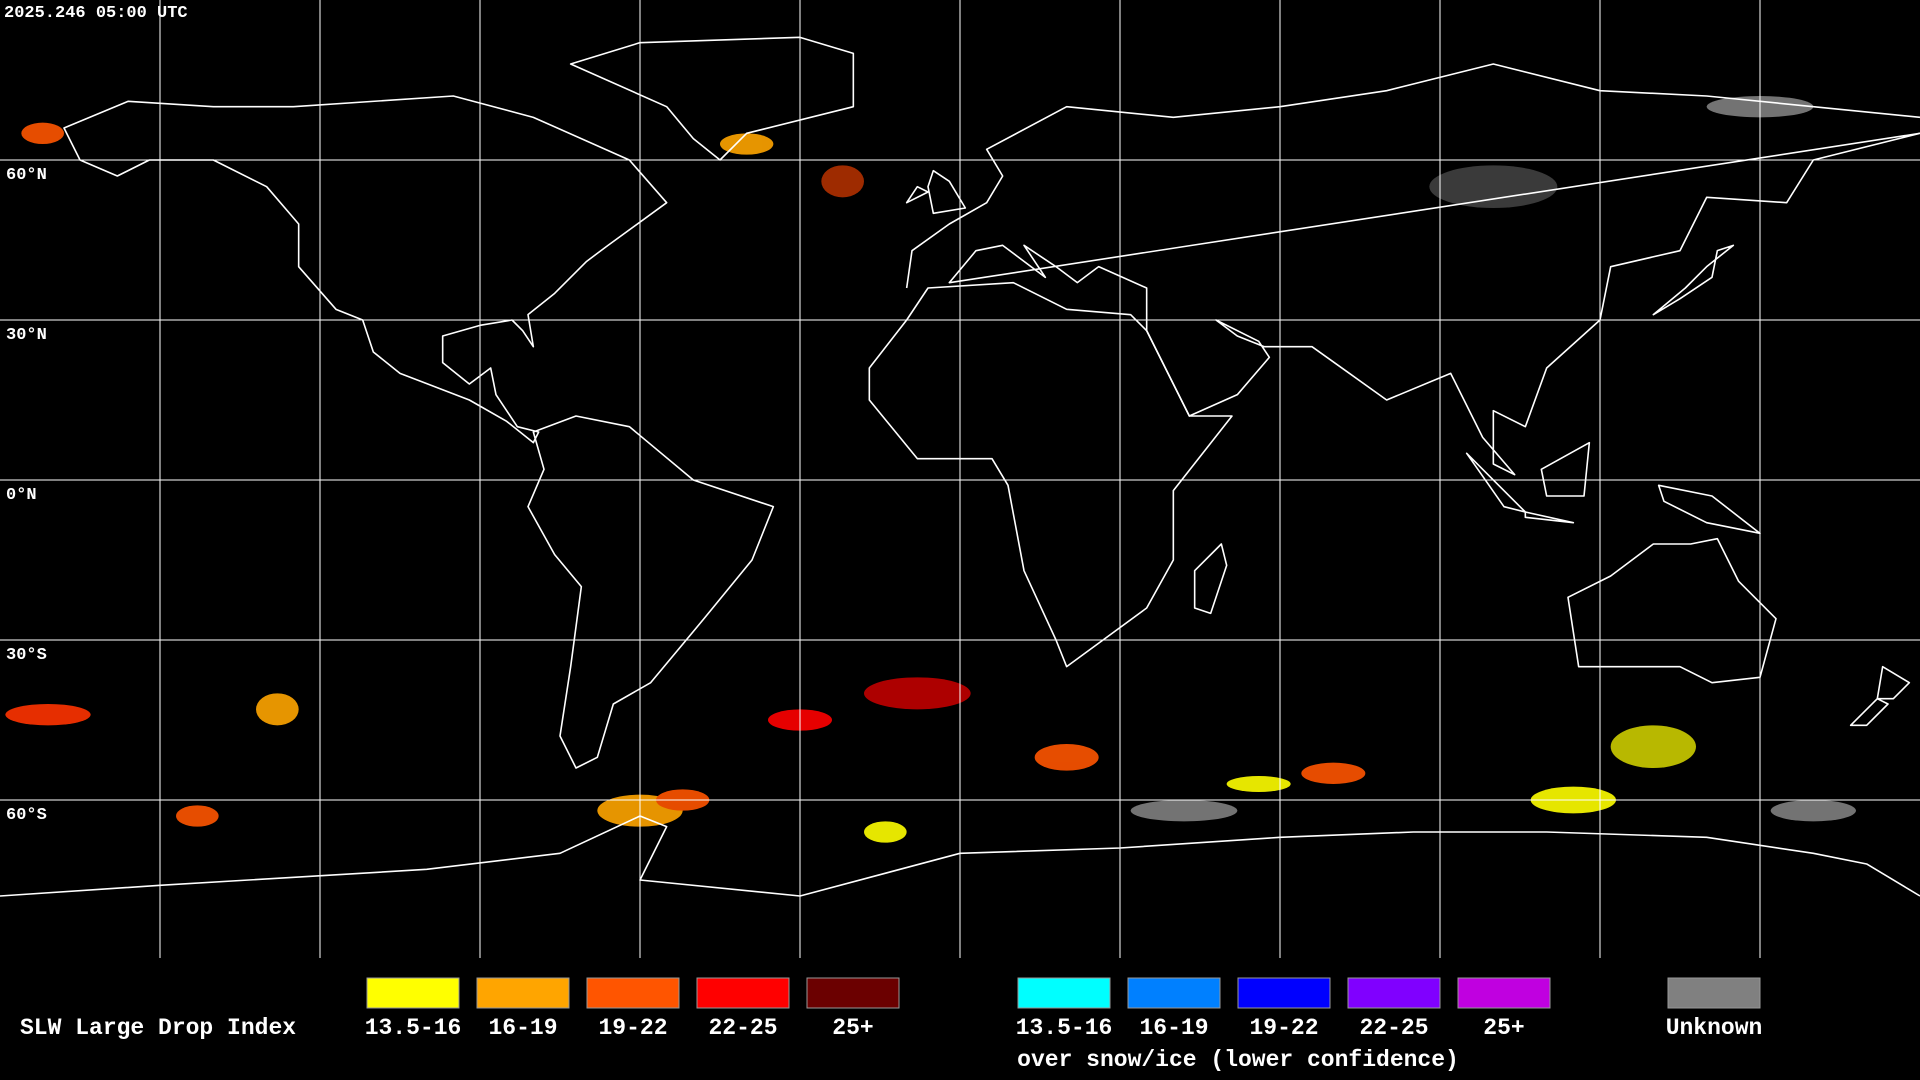 The height and width of the screenshot is (1080, 1920). Describe the element at coordinates (1714, 1028) in the screenshot. I see `legend-label: Unknown` at that location.